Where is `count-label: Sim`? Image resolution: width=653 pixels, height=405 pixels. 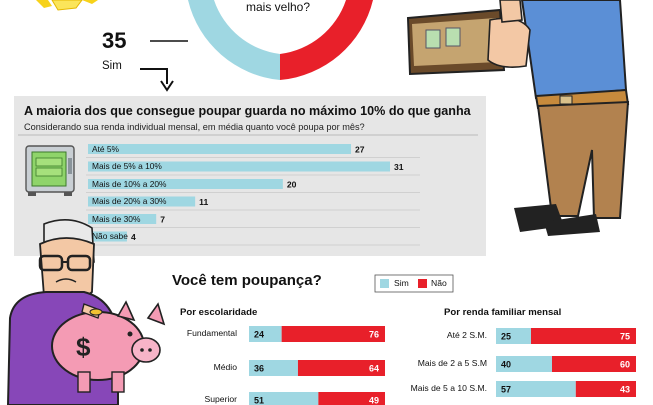
count-label: Sim is located at coordinates (112, 66).